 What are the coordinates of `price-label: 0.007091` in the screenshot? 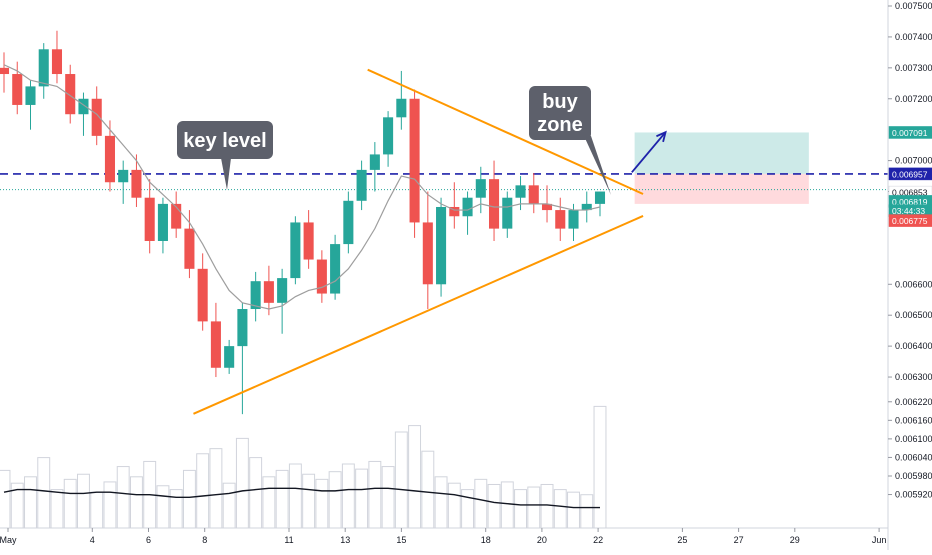 It's located at (910, 133).